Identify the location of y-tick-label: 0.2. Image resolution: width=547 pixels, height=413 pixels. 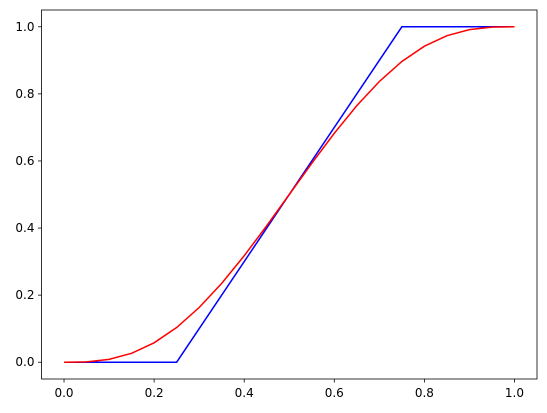
(24, 295).